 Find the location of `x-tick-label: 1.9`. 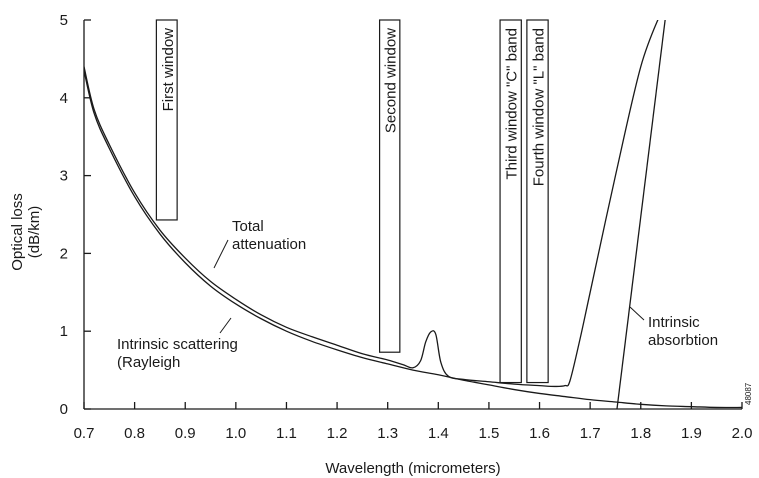

x-tick-label: 1.9 is located at coordinates (691, 433).